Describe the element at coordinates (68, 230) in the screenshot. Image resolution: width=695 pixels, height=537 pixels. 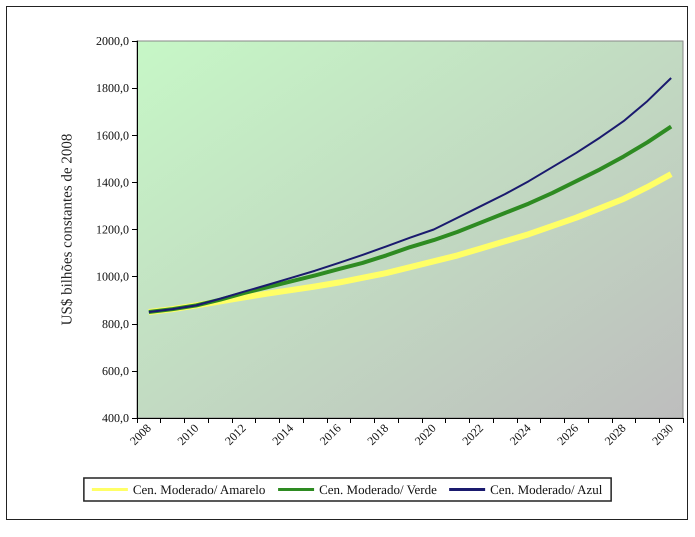
I see `y-axis-title: US$ bilhões constantes de 2008` at that location.